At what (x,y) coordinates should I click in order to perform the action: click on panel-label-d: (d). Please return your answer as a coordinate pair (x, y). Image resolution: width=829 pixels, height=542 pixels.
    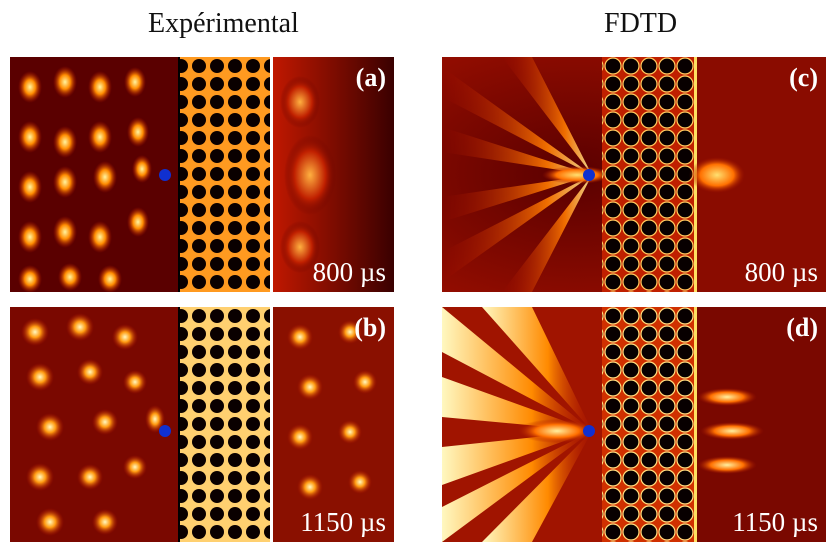
    Looking at the image, I should click on (802, 327).